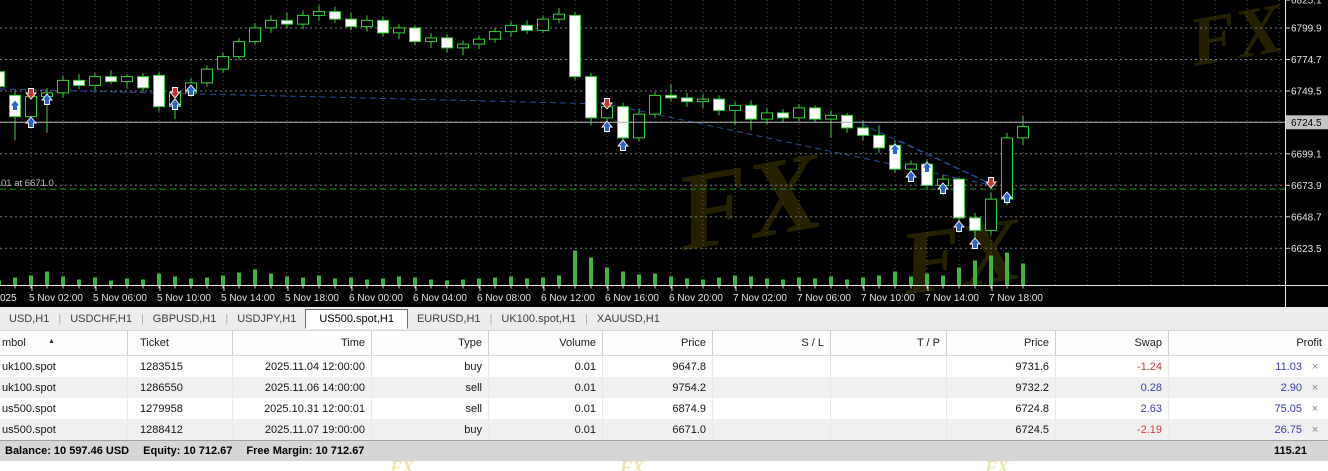 The width and height of the screenshot is (1328, 471). I want to click on tab-us500spot-h1-active: US500.spot,H1, so click(356, 318).